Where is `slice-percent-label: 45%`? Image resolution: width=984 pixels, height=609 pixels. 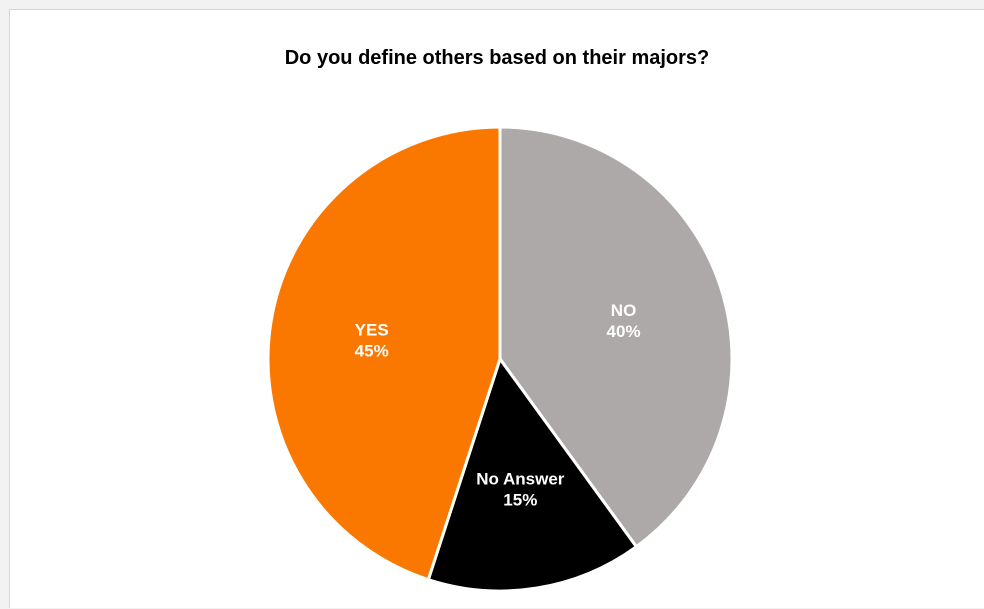 slice-percent-label: 45% is located at coordinates (372, 351).